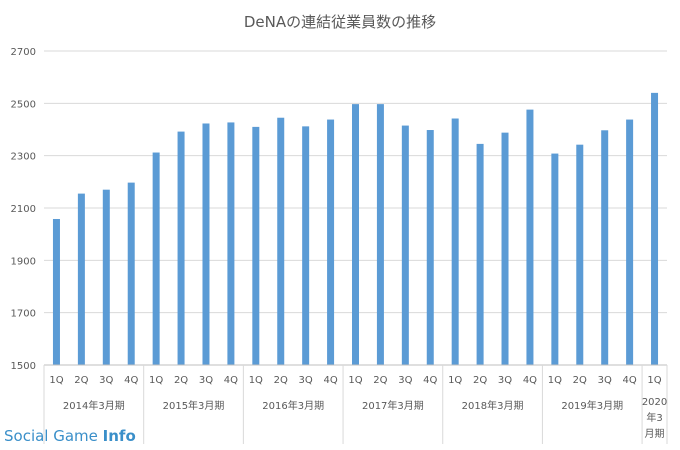  What do you see at coordinates (654, 418) in the screenshot?
I see `group-label: 2020 年3 月期` at bounding box center [654, 418].